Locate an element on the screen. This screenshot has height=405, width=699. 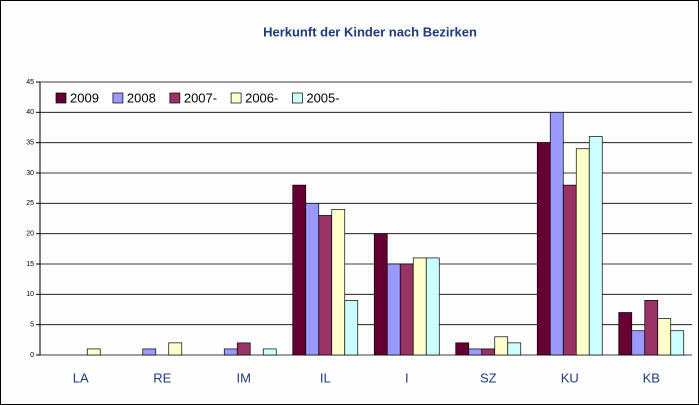
legend-box is located at coordinates (245, 98).